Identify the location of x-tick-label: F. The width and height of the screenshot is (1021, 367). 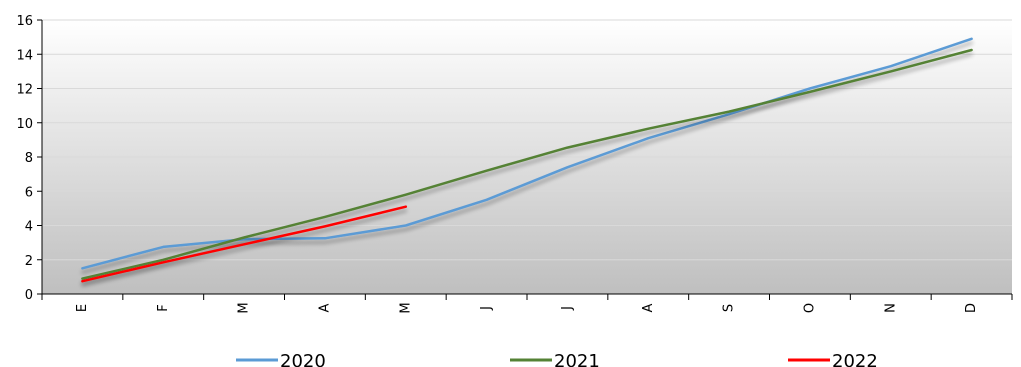
(163, 307).